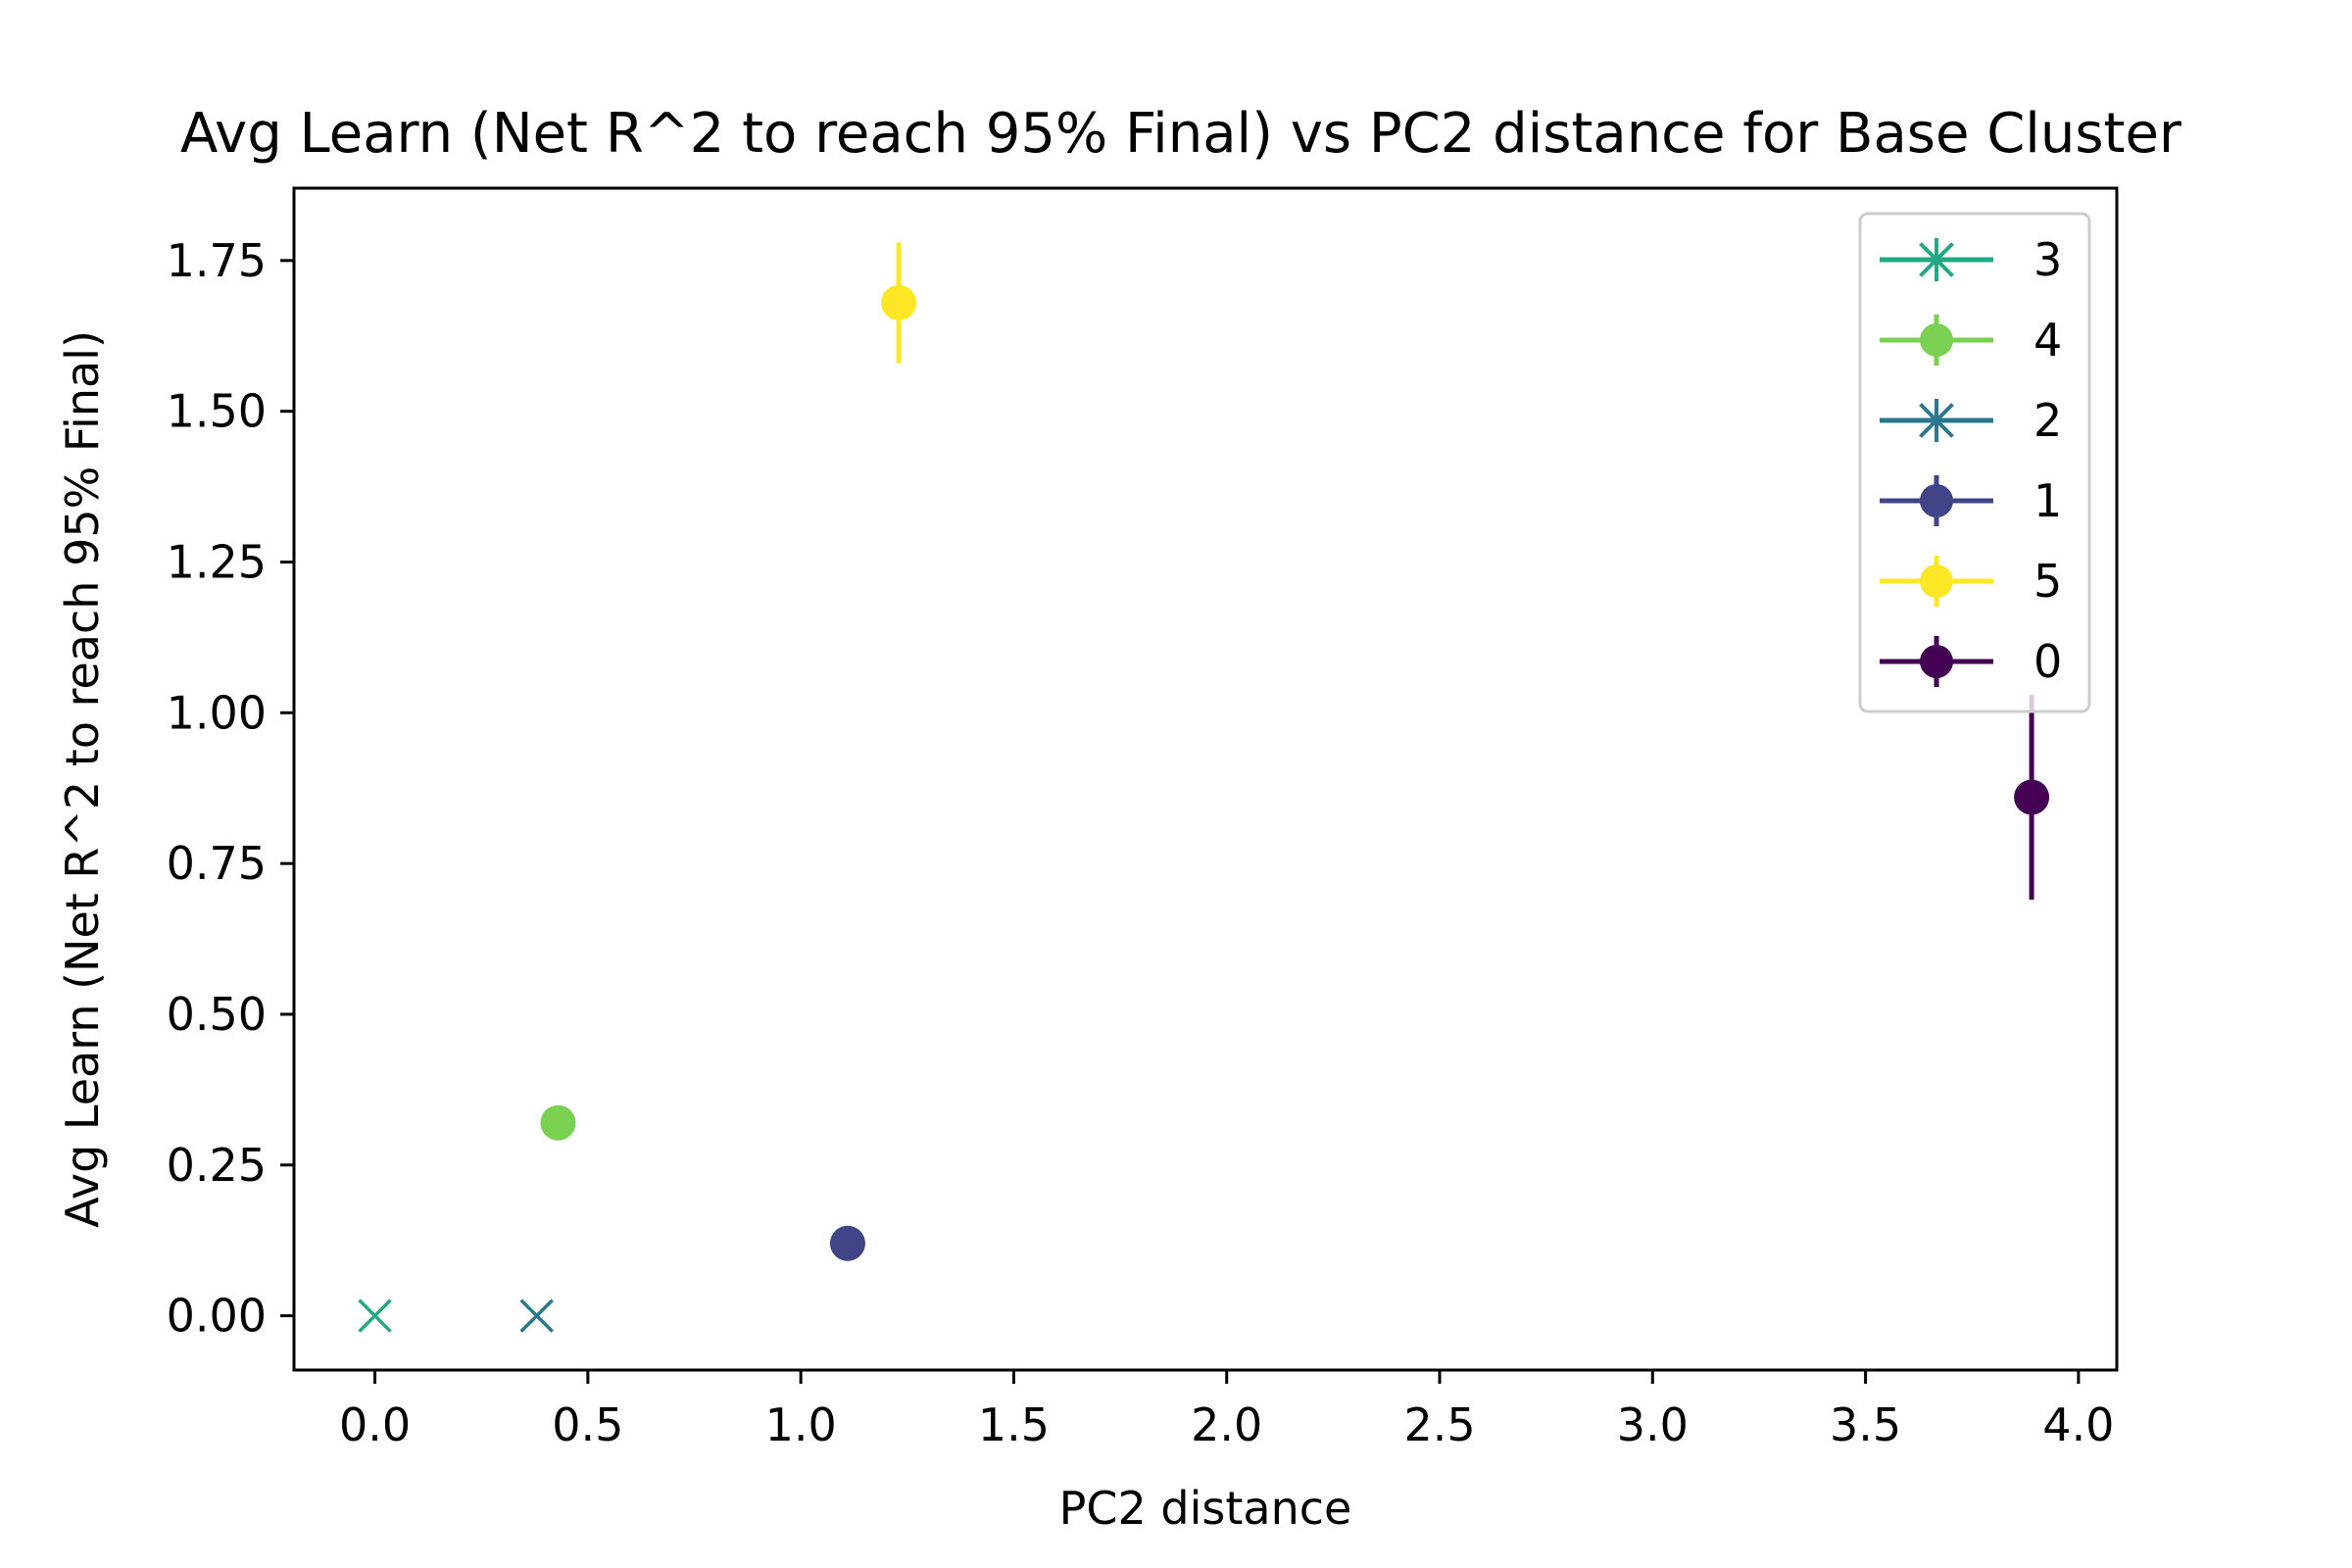 The width and height of the screenshot is (2352, 1568). I want to click on x-tick-label: 1.5, so click(1014, 1424).